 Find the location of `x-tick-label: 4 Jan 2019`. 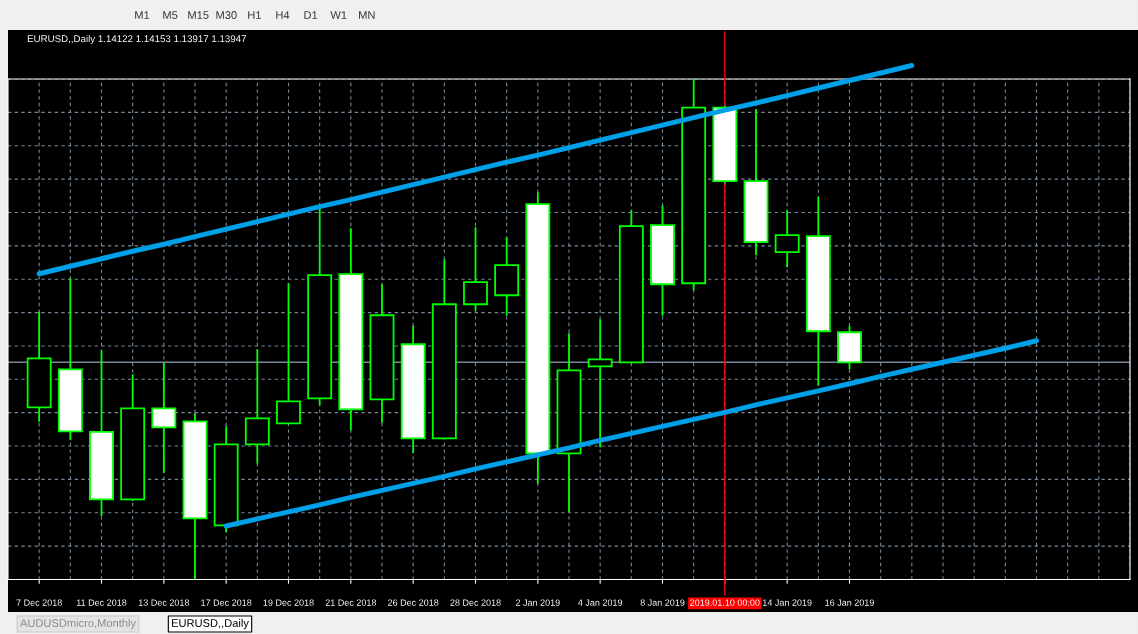

x-tick-label: 4 Jan 2019 is located at coordinates (600, 602).